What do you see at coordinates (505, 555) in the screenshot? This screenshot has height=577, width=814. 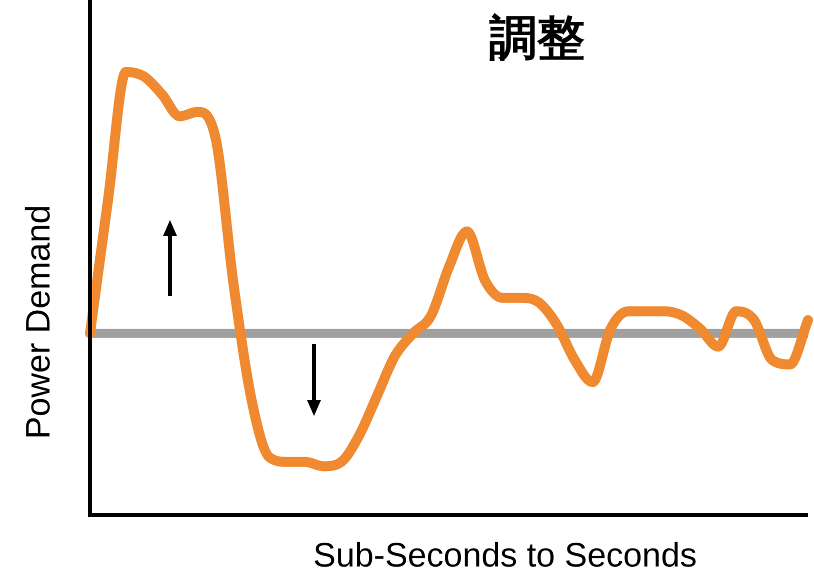 I see `x-axis-title: Sub-Seconds to Seconds` at bounding box center [505, 555].